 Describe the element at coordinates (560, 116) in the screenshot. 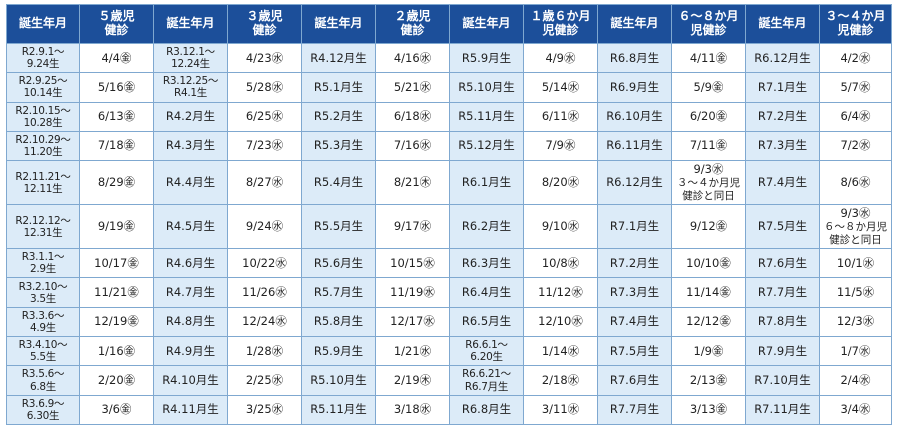

I see `checkup-date-cell: 6/11㊌` at that location.